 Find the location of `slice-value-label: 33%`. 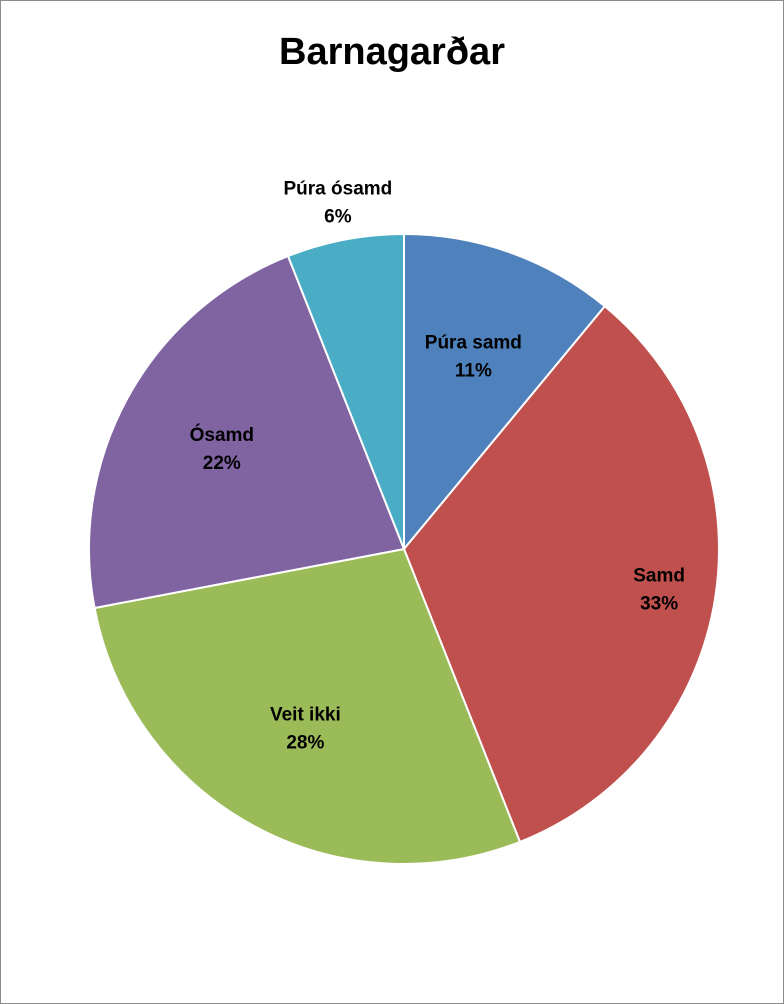

slice-value-label: 33% is located at coordinates (659, 603).